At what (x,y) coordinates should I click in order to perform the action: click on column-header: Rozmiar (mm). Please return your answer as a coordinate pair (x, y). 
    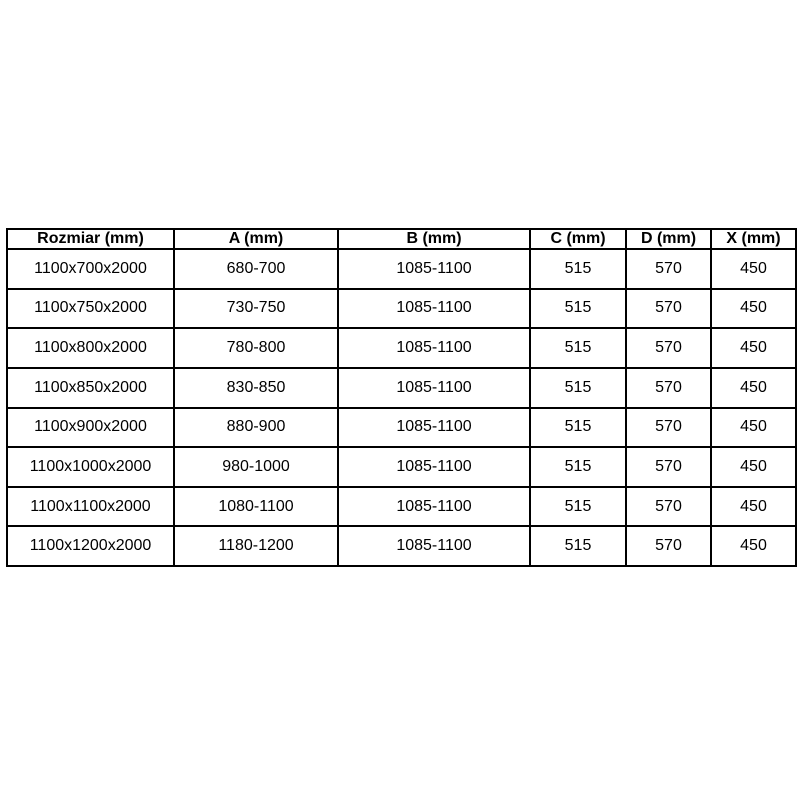
    Looking at the image, I should click on (90, 239).